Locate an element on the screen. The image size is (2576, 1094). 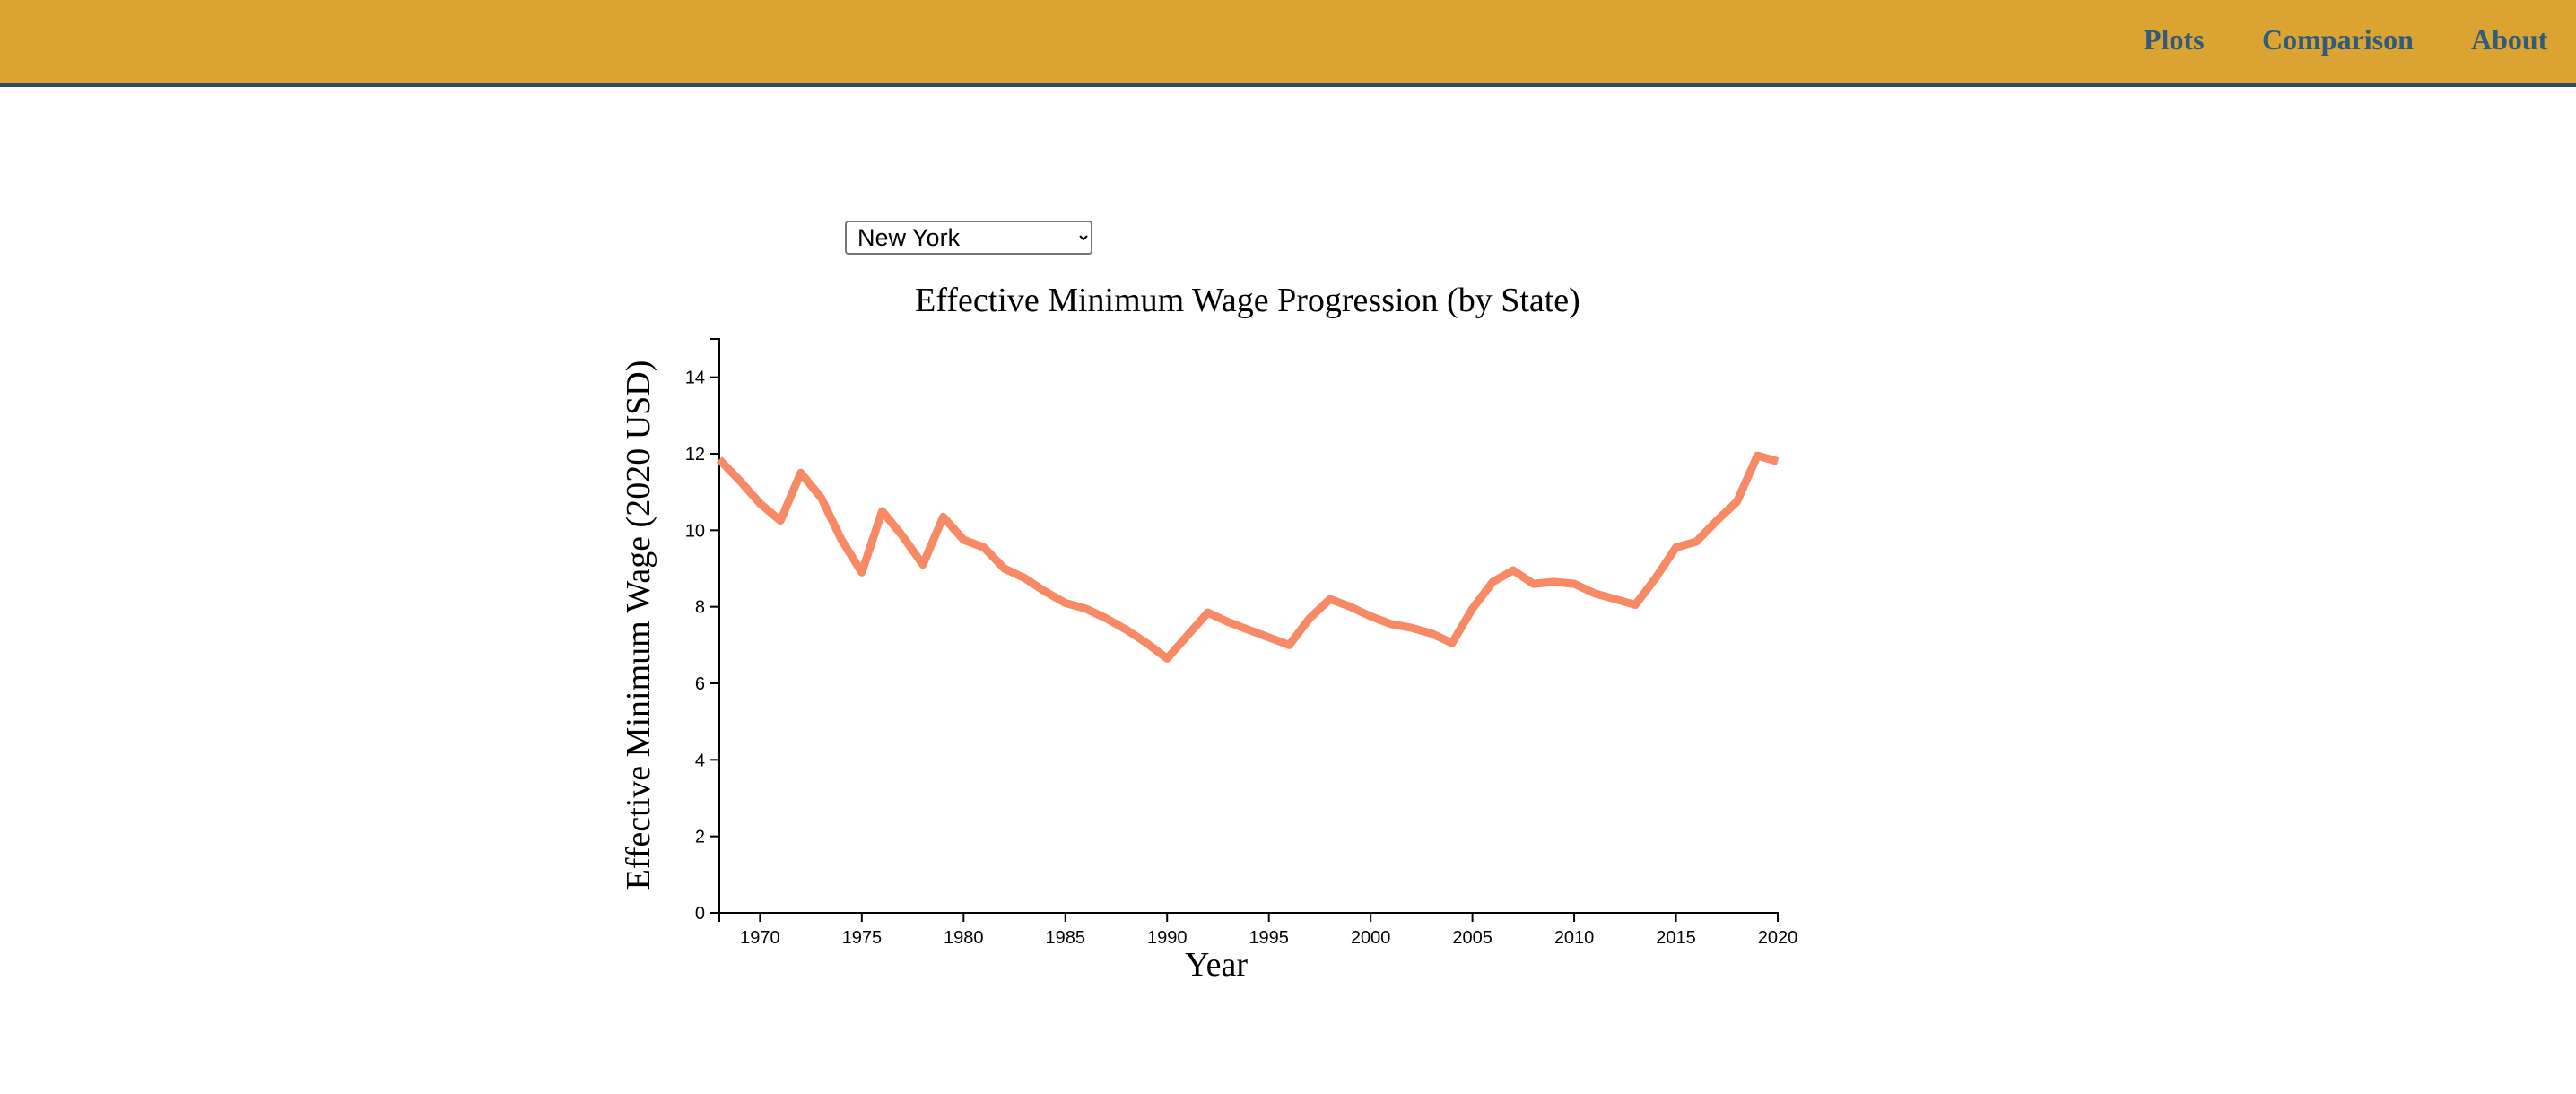
x-tick-label: 1985 is located at coordinates (1066, 938).